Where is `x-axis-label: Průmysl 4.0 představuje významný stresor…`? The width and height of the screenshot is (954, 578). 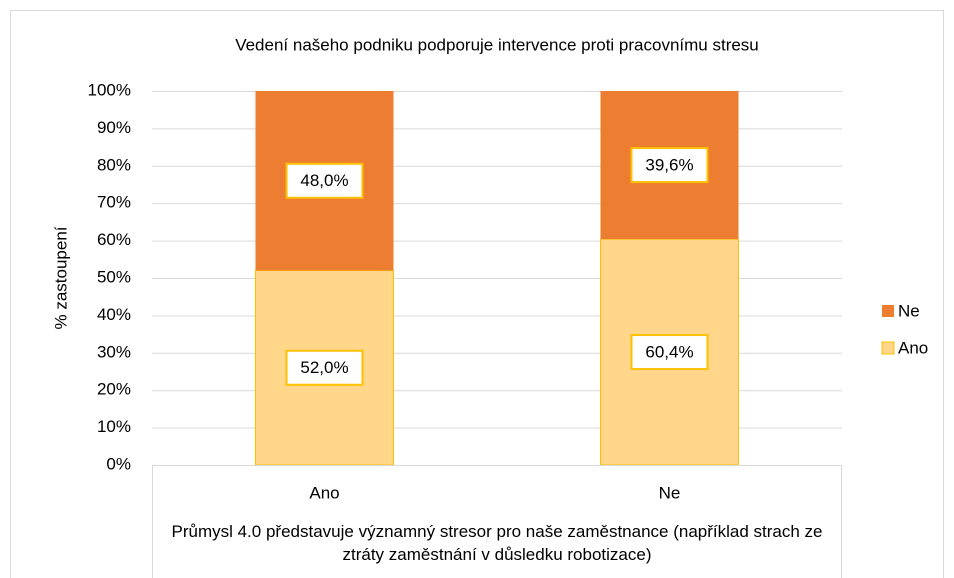 x-axis-label: Průmysl 4.0 představuje významný stresor… is located at coordinates (497, 543).